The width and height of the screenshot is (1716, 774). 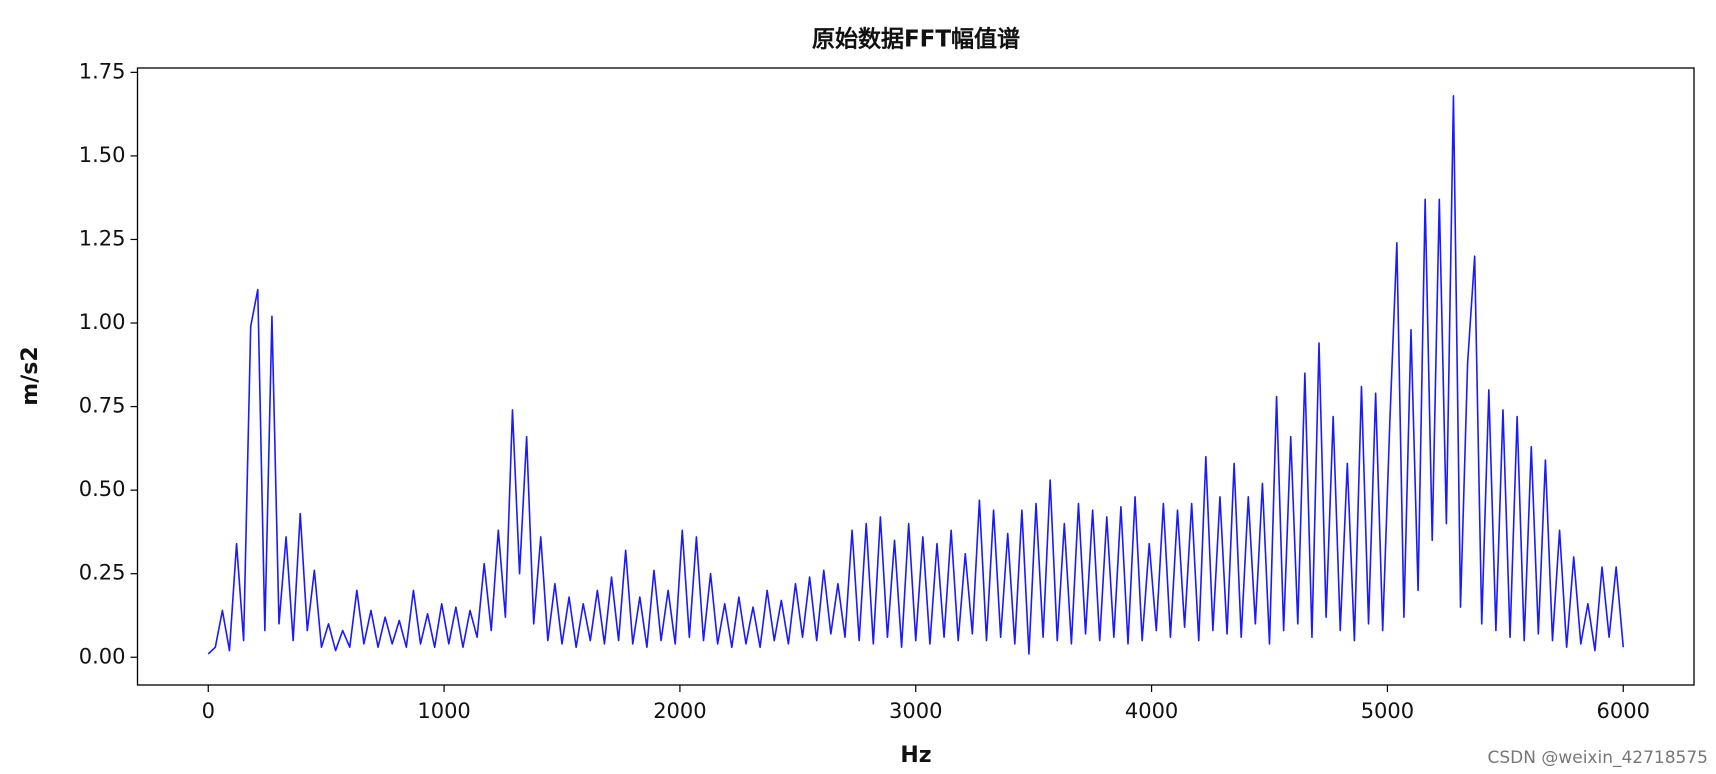 I want to click on watermark: CSDN @weixin_42718575, so click(x=1597, y=758).